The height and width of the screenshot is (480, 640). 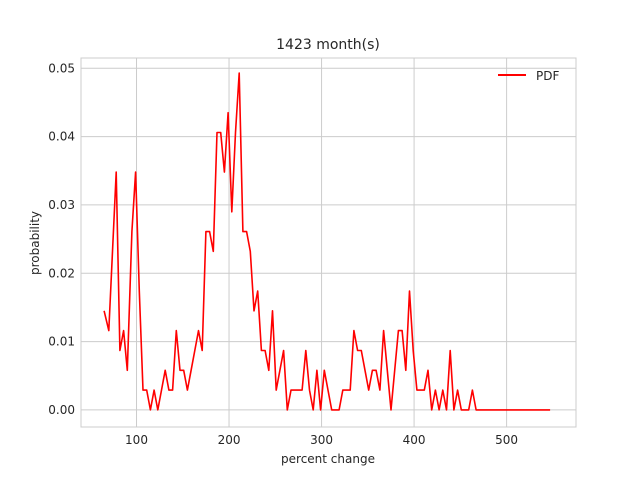 I want to click on y-tick-label: 0.04, so click(x=61, y=137).